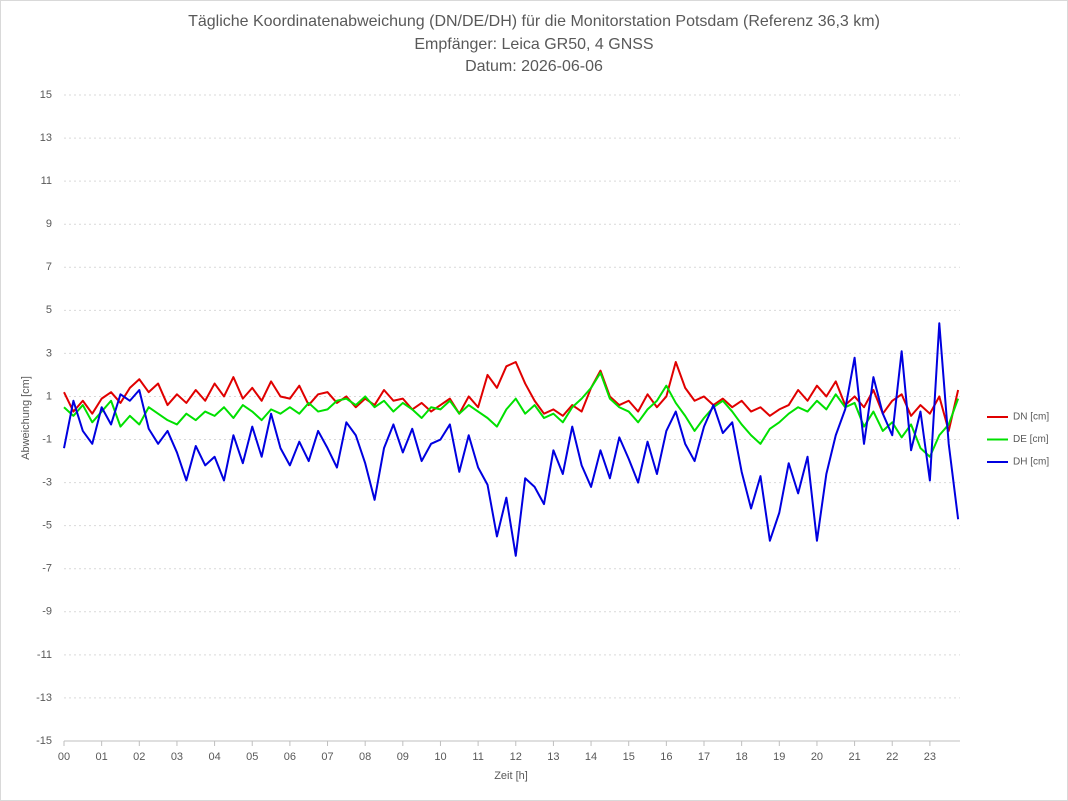  What do you see at coordinates (139, 757) in the screenshot?
I see `x-tick-label: 02` at bounding box center [139, 757].